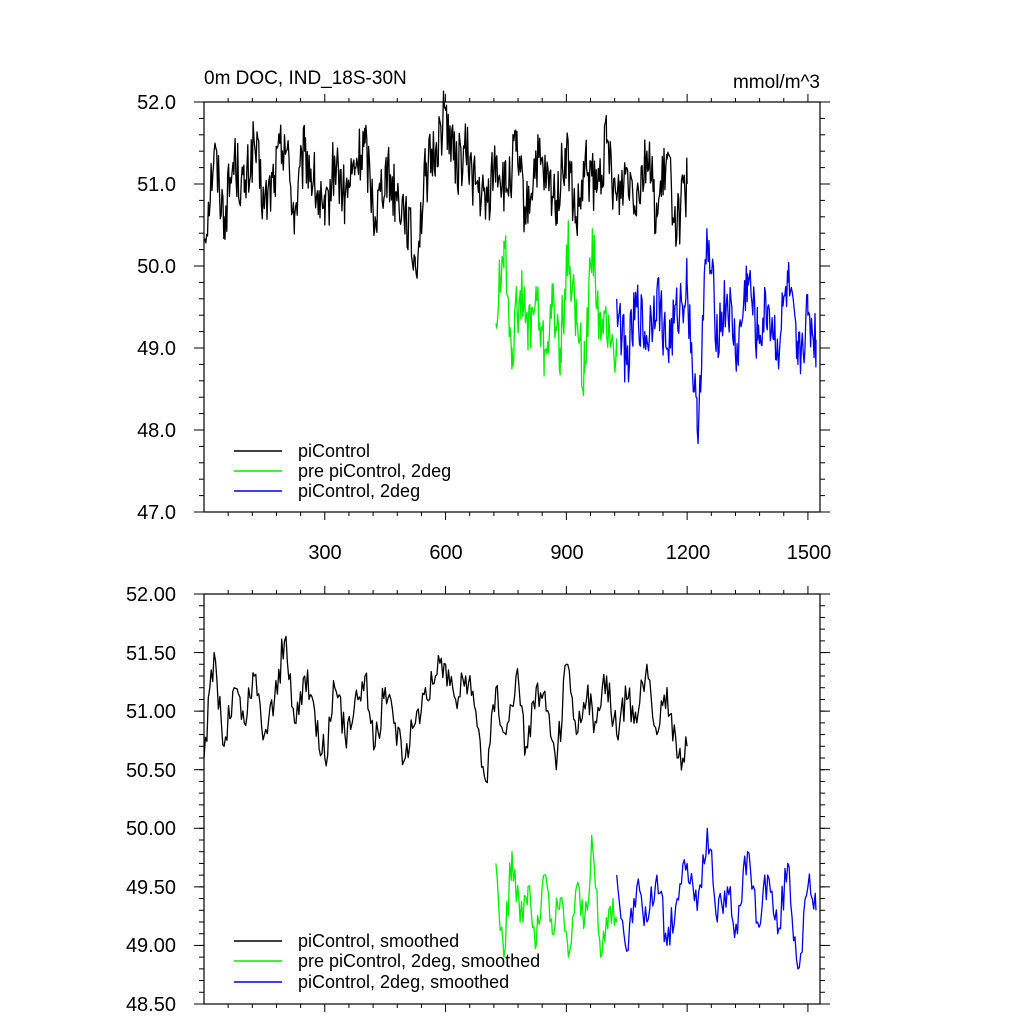  What do you see at coordinates (445, 553) in the screenshot?
I see `x-tick-label: 600` at bounding box center [445, 553].